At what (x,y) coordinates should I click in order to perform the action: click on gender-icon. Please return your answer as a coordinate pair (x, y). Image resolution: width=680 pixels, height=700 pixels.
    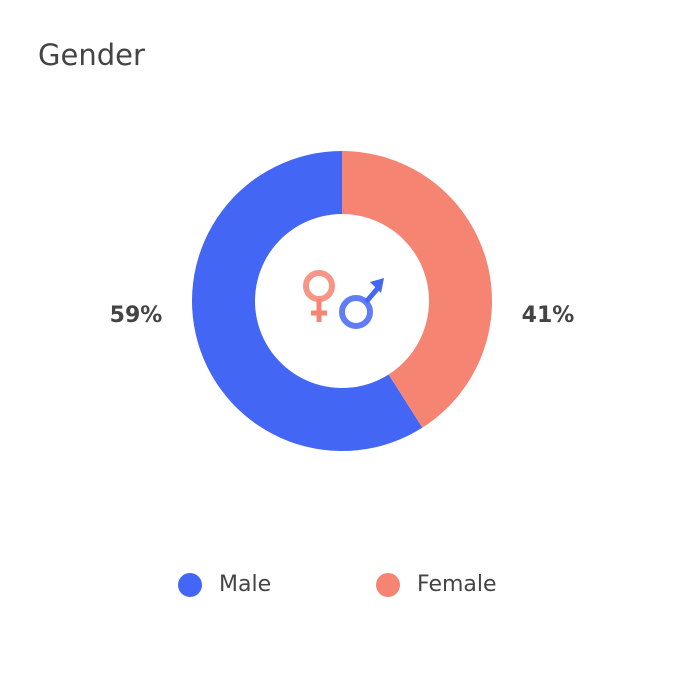
    Looking at the image, I should click on (343, 299).